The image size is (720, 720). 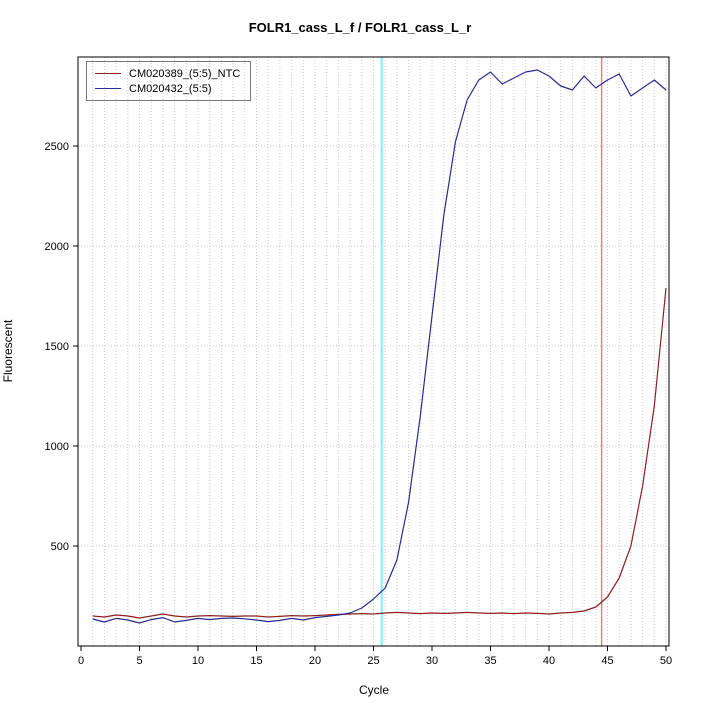 What do you see at coordinates (57, 247) in the screenshot?
I see `y-tick-label: 2000` at bounding box center [57, 247].